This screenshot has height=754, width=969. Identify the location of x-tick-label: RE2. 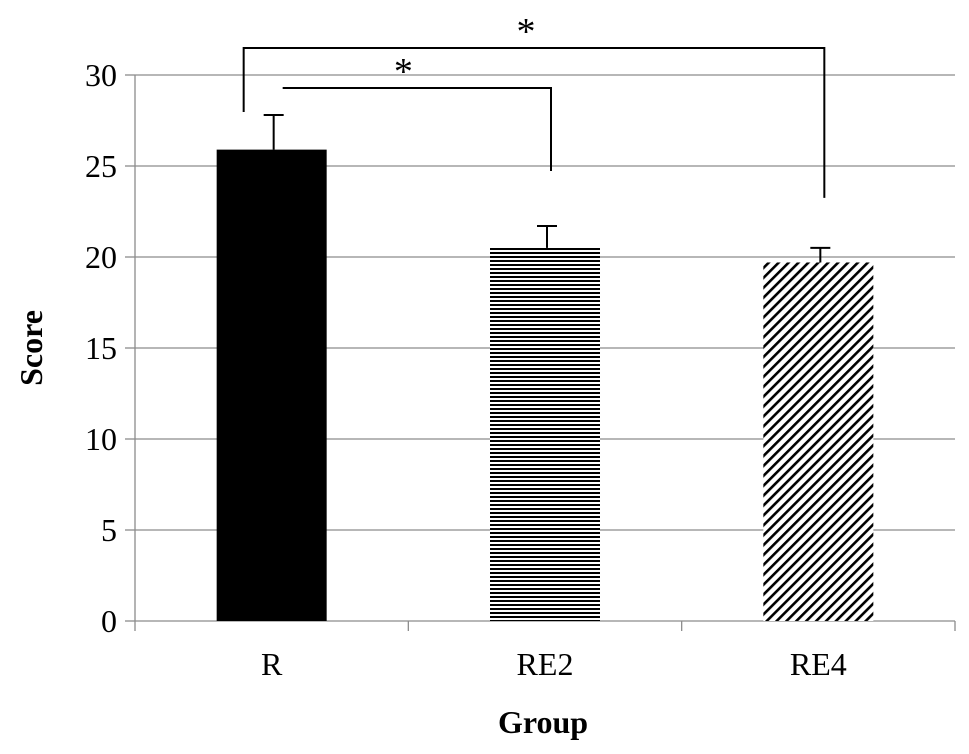
(545, 664).